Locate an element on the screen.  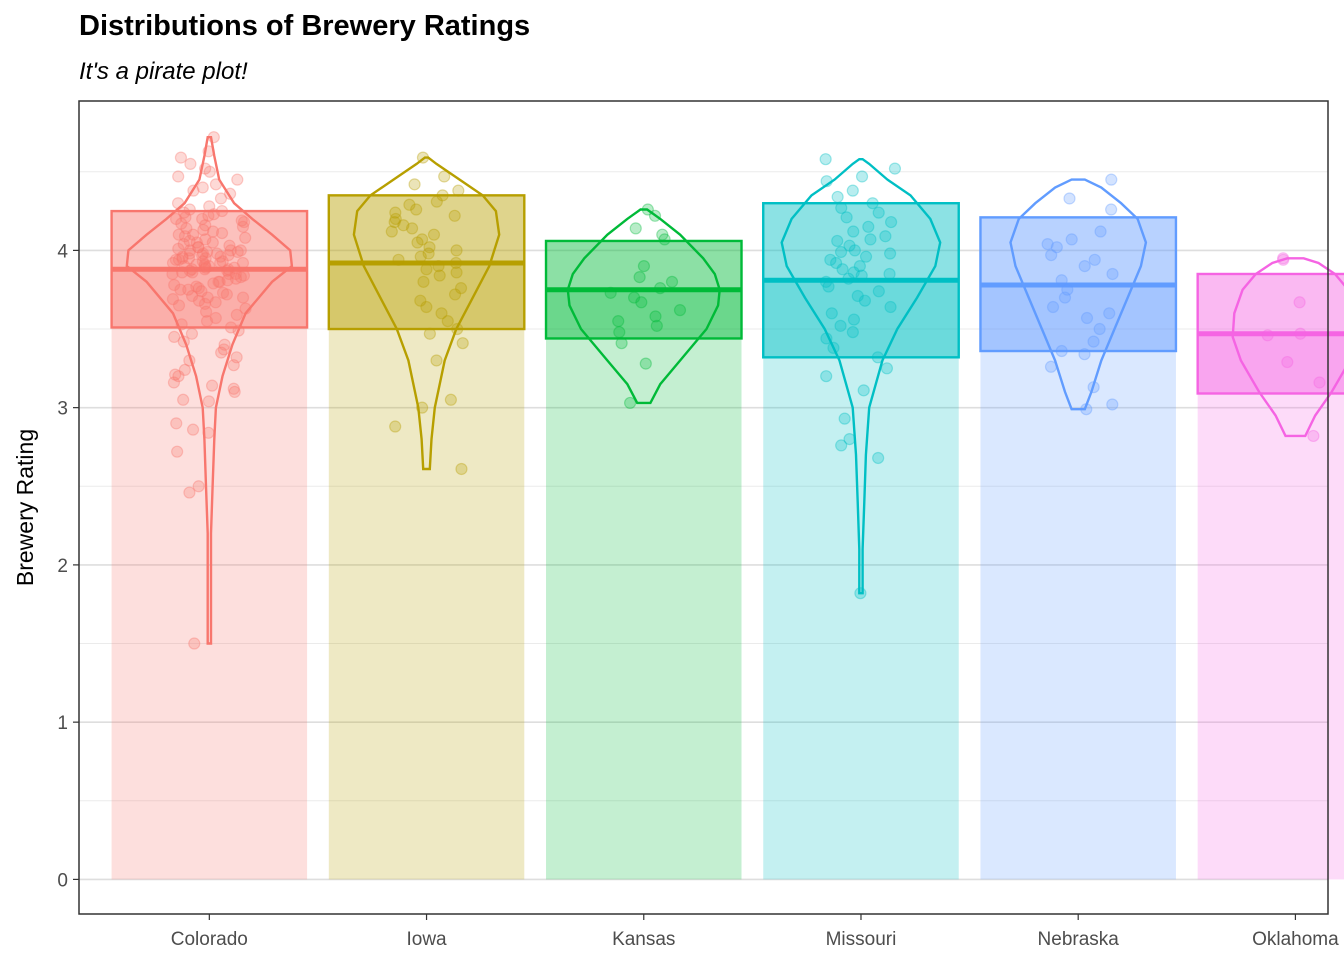
x-tick-label: Iowa is located at coordinates (426, 939).